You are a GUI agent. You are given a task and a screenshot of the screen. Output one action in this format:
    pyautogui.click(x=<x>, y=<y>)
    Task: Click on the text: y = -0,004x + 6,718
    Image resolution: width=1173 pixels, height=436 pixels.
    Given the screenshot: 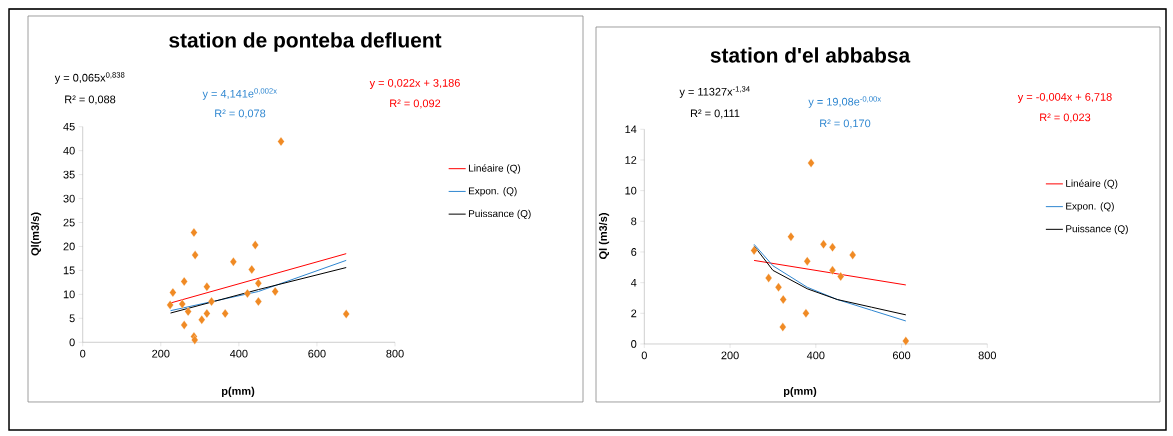 What is the action you would take?
    pyautogui.click(x=1064, y=98)
    